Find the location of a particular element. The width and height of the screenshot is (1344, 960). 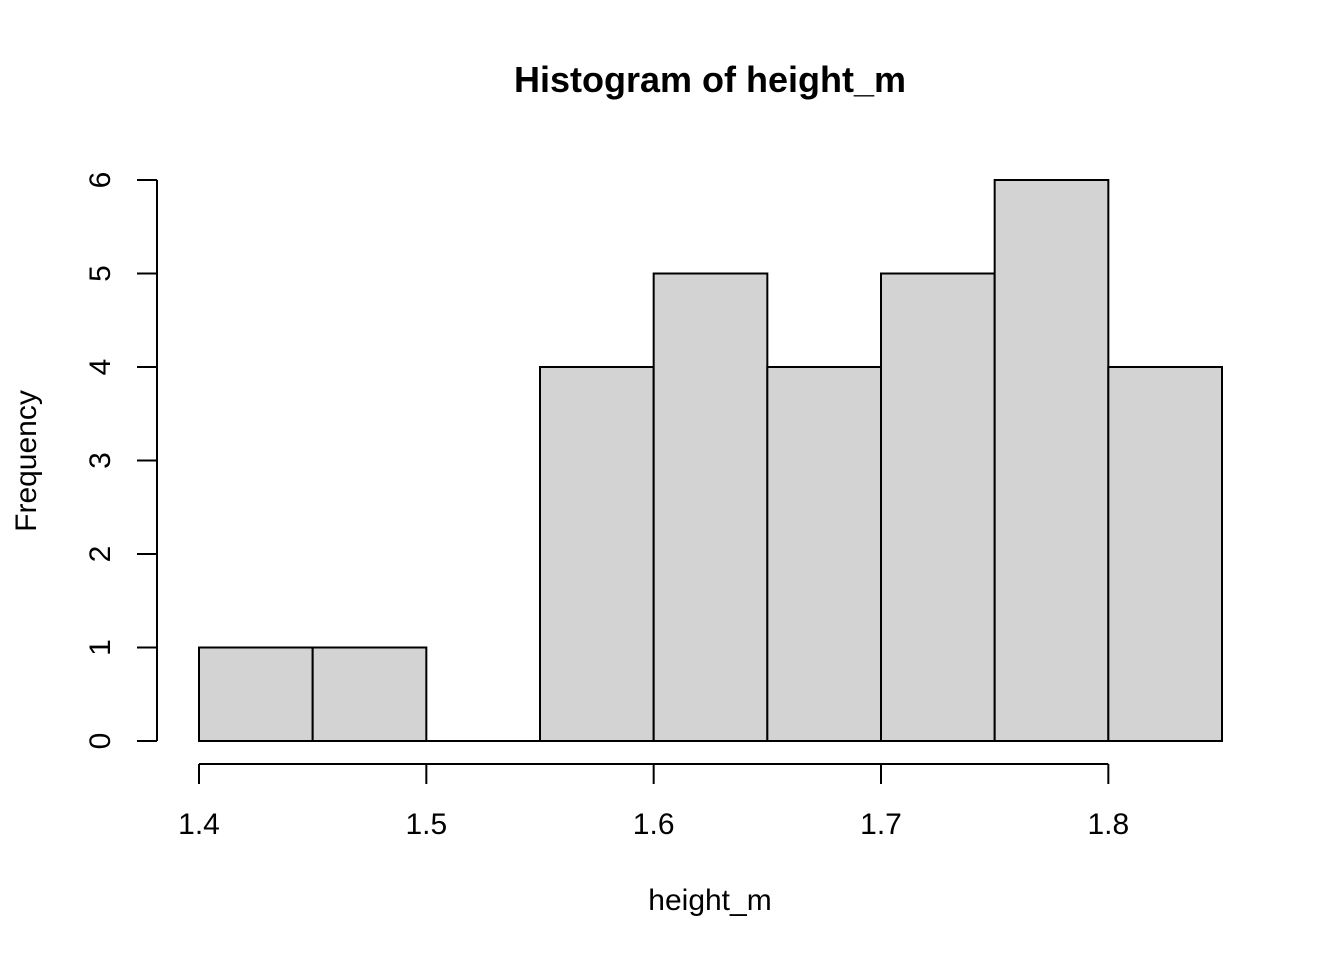

x-tick-label: 1.6 is located at coordinates (654, 824).